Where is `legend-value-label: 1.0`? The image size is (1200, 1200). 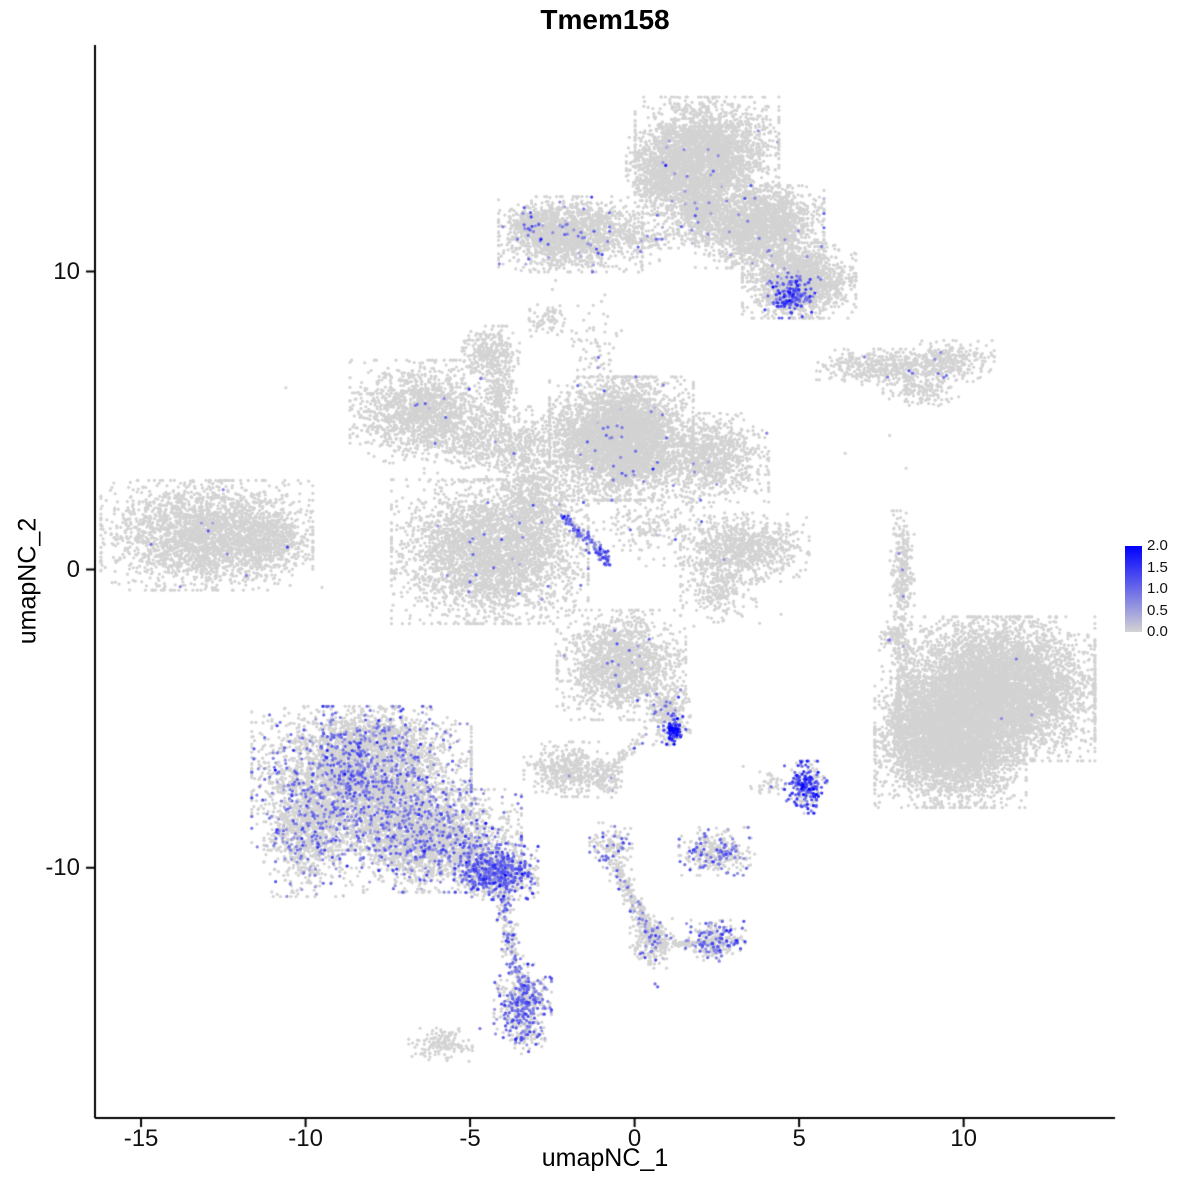
legend-value-label: 1.0 is located at coordinates (1157, 588).